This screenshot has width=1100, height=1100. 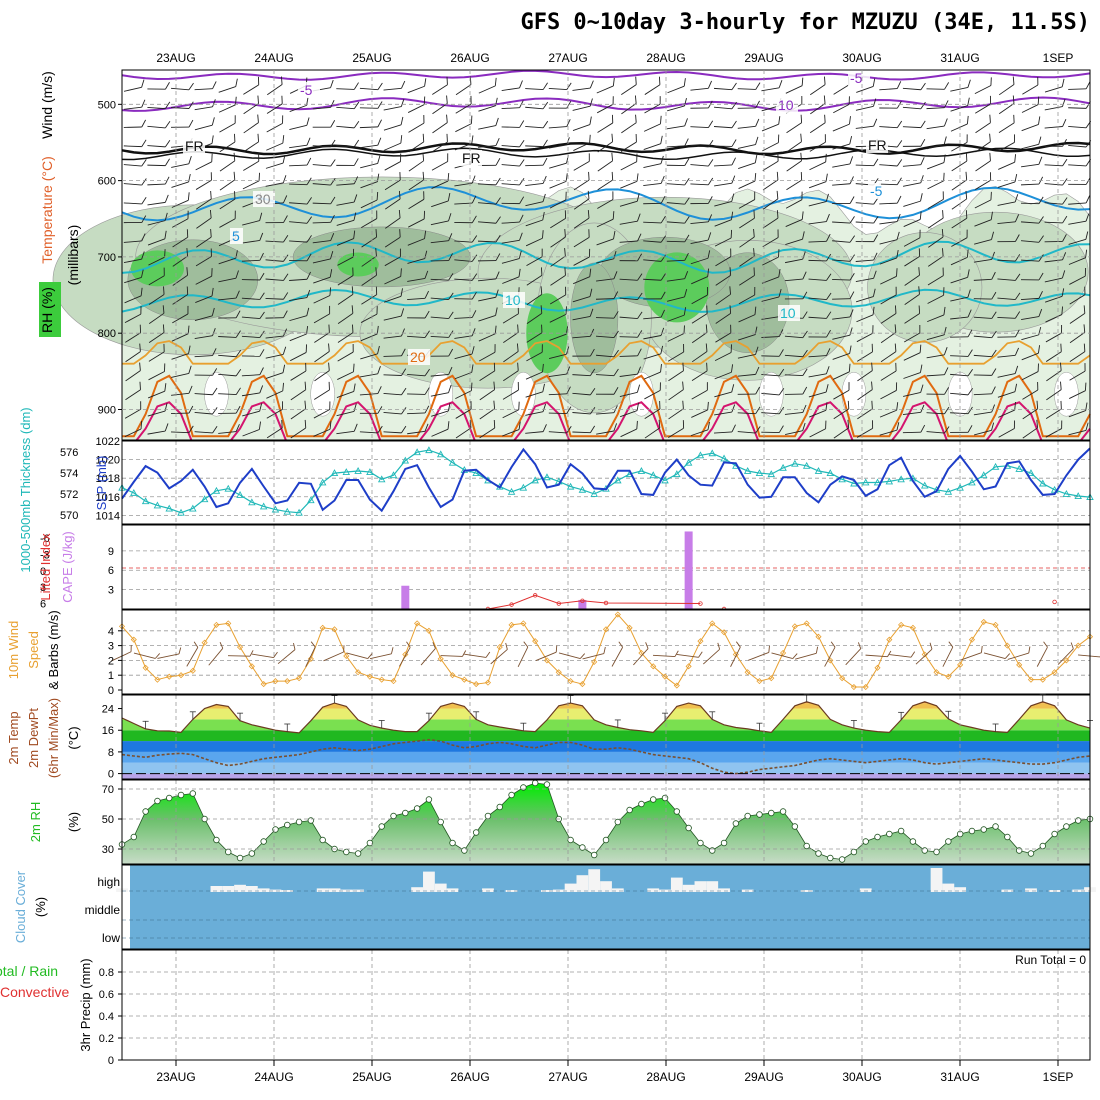 I want to click on temp-tick: 24, so click(x=108, y=710).